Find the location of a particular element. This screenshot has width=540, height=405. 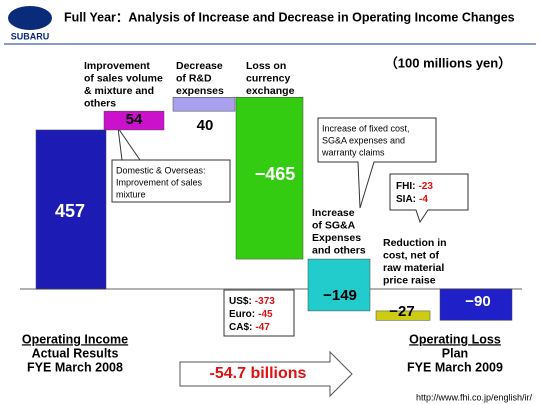

annotation: Domestic & Overseas: is located at coordinates (161, 170).